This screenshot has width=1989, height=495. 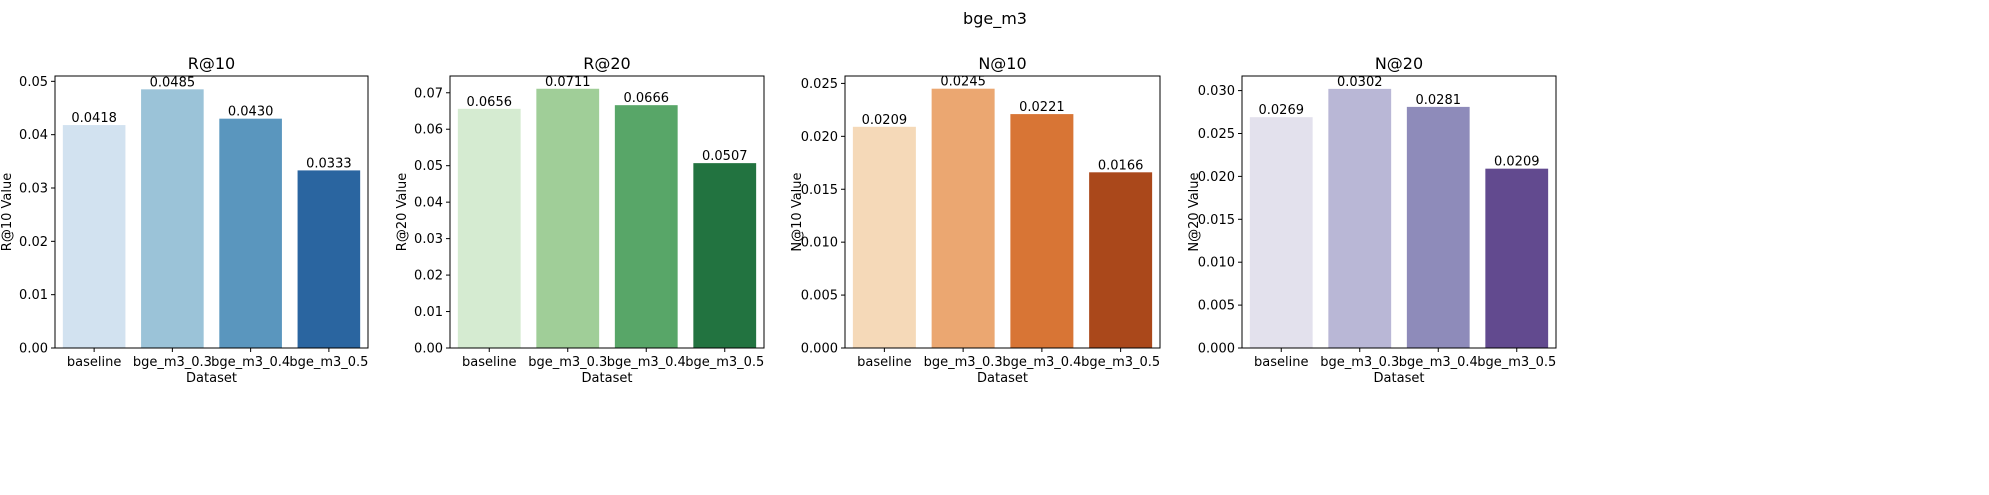 I want to click on panel-title: R@20, so click(x=606, y=63).